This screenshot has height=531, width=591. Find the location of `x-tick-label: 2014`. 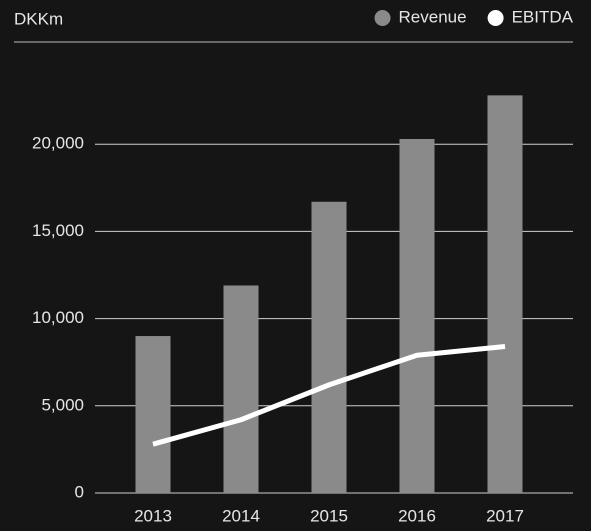

x-tick-label: 2014 is located at coordinates (241, 515).